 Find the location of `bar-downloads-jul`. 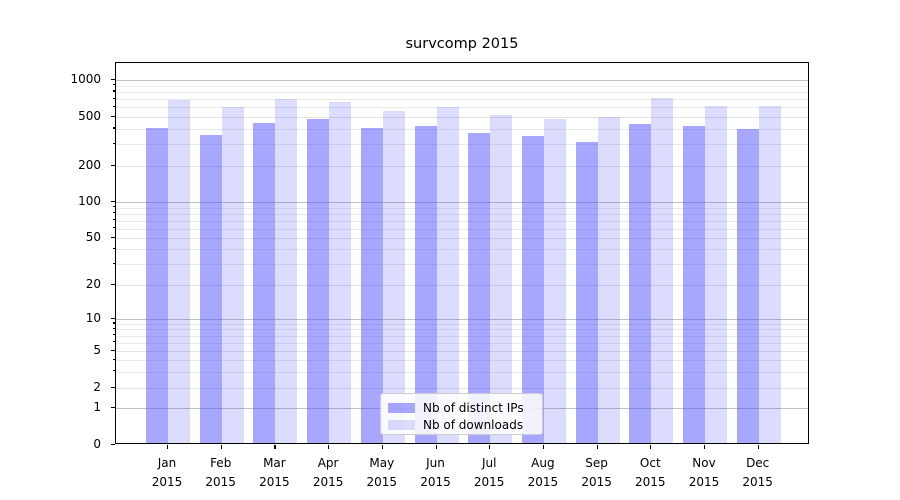

bar-downloads-jul is located at coordinates (501, 279).